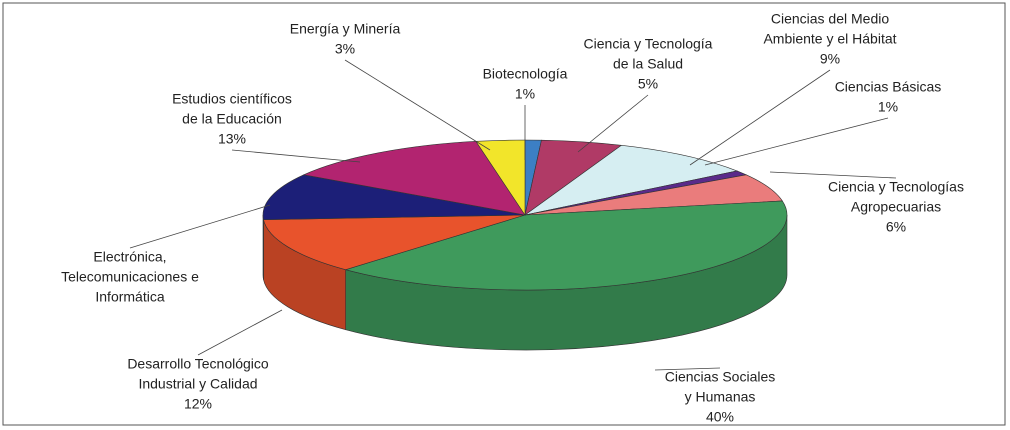 This screenshot has height=430, width=1010. I want to click on slice-label: Ambiente y el Hábitat, so click(829, 39).